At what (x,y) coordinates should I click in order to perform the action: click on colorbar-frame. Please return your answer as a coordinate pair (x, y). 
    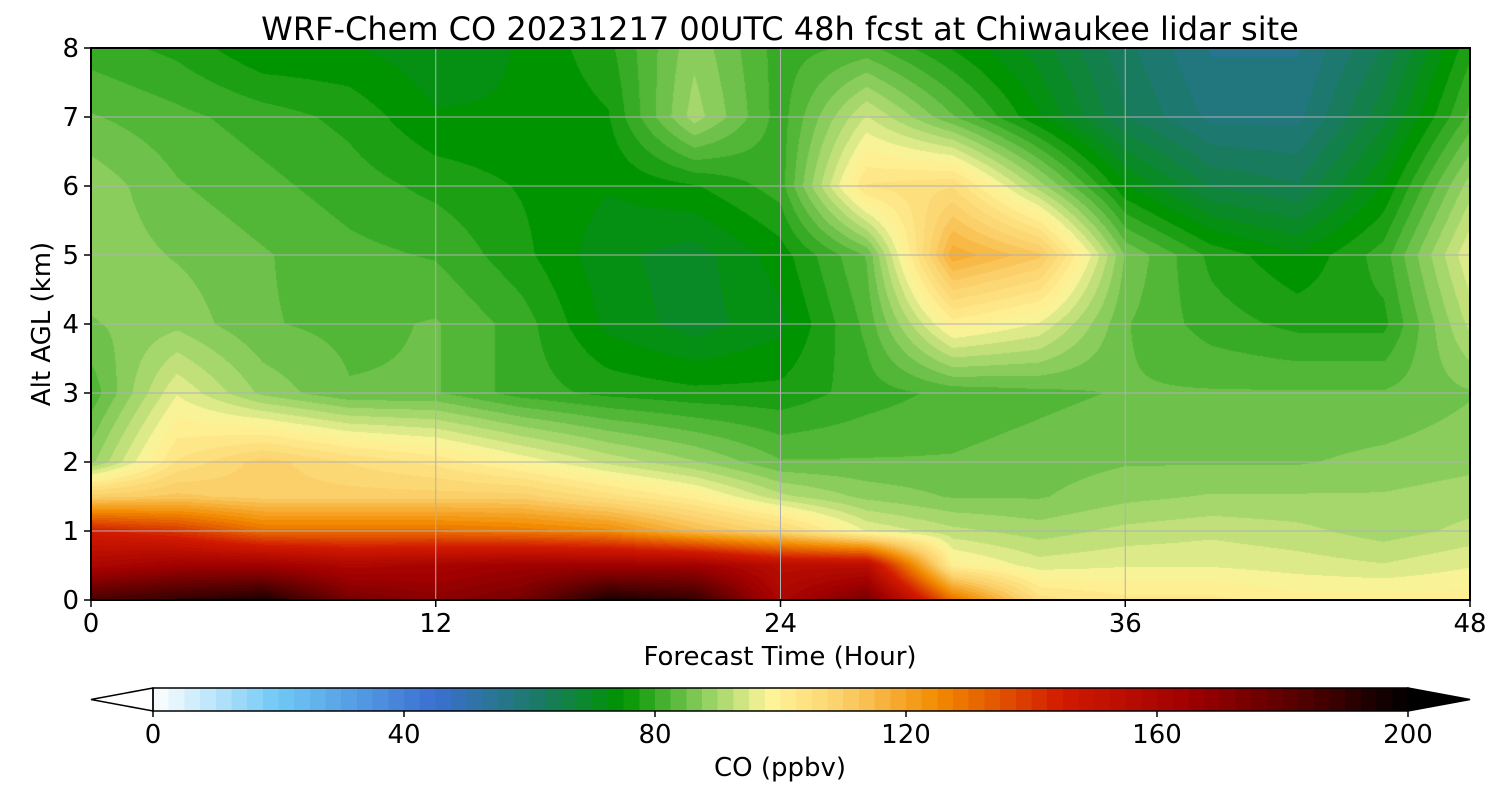
    Looking at the image, I should click on (780, 699).